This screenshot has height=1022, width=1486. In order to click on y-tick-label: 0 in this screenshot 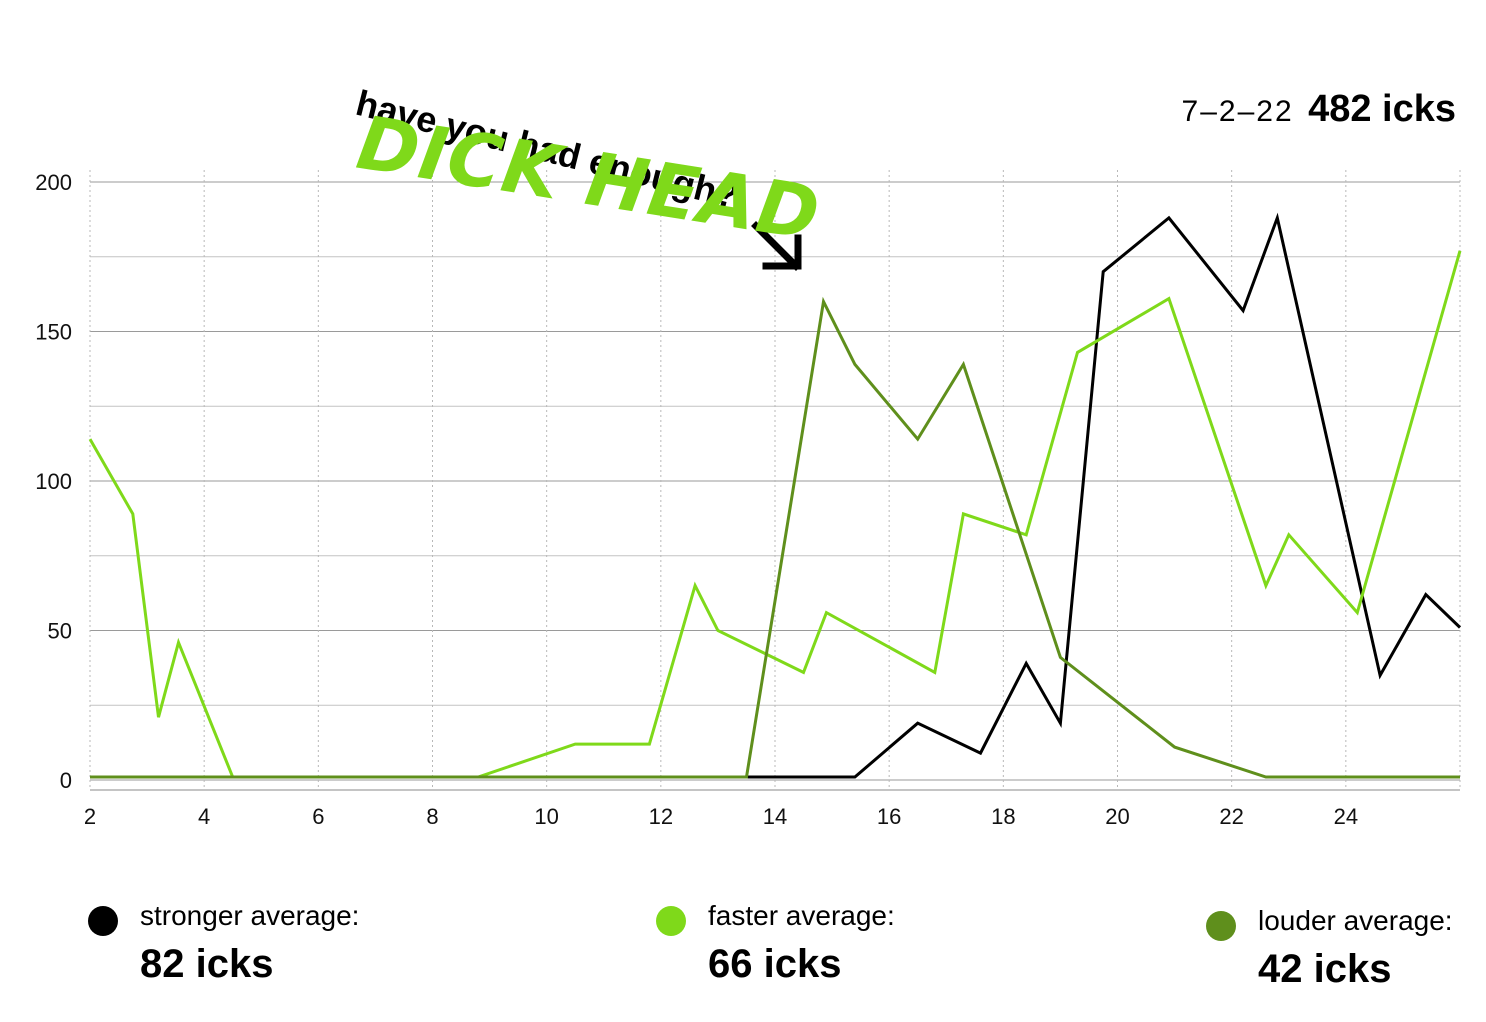, I will do `click(66, 780)`.